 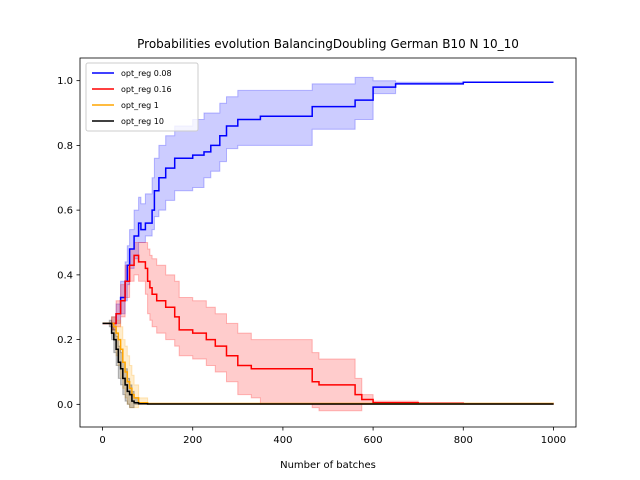 What do you see at coordinates (140, 105) in the screenshot?
I see `legend-label-2: opt_reg 1` at bounding box center [140, 105].